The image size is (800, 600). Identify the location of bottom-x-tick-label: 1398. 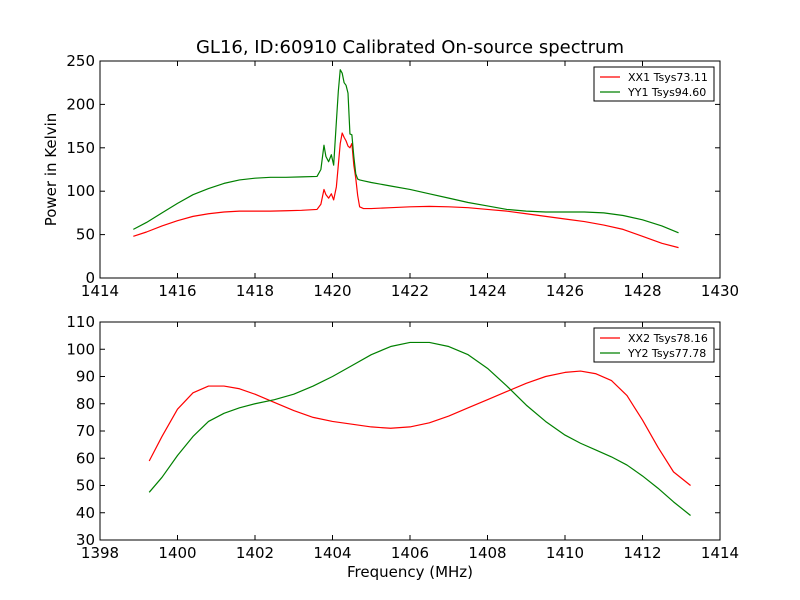
(100, 553).